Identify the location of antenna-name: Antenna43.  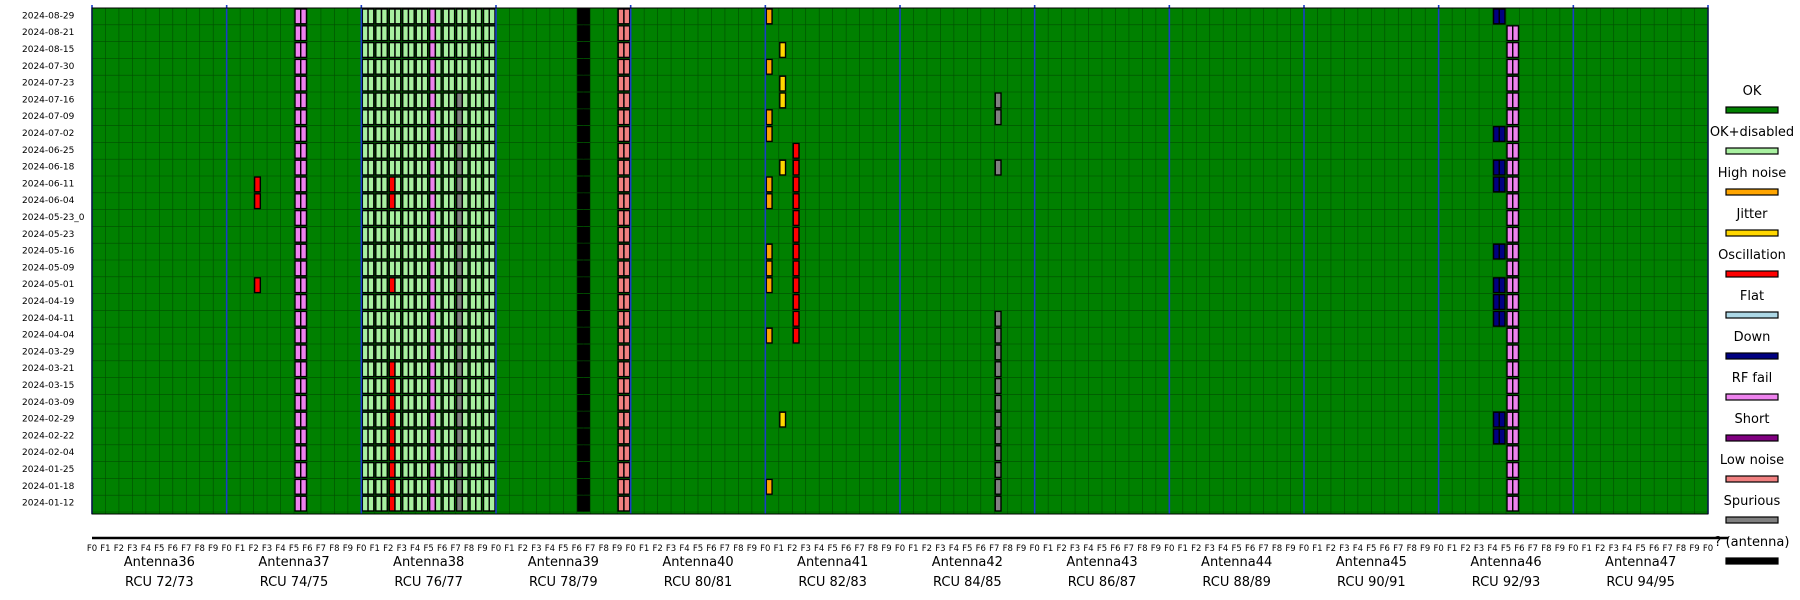
(1101, 562).